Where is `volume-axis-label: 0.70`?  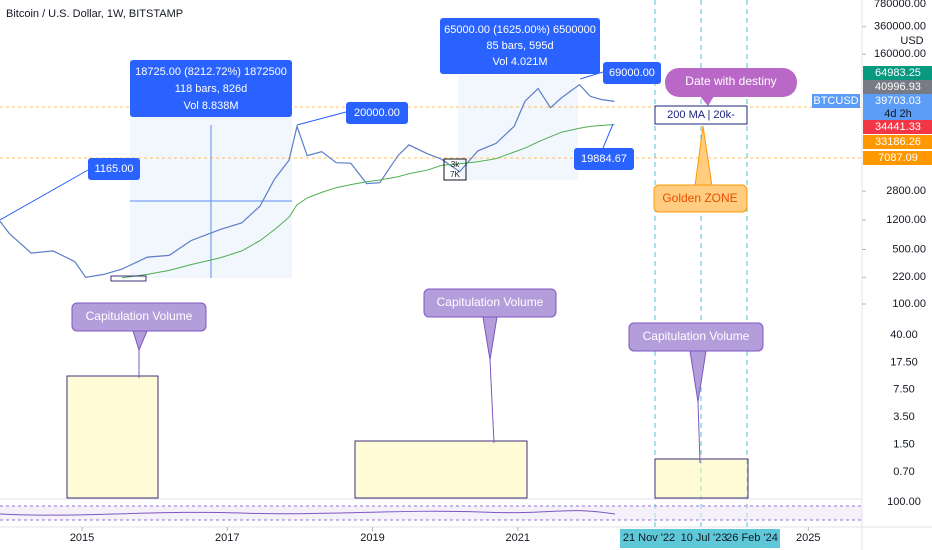 volume-axis-label: 0.70 is located at coordinates (903, 472).